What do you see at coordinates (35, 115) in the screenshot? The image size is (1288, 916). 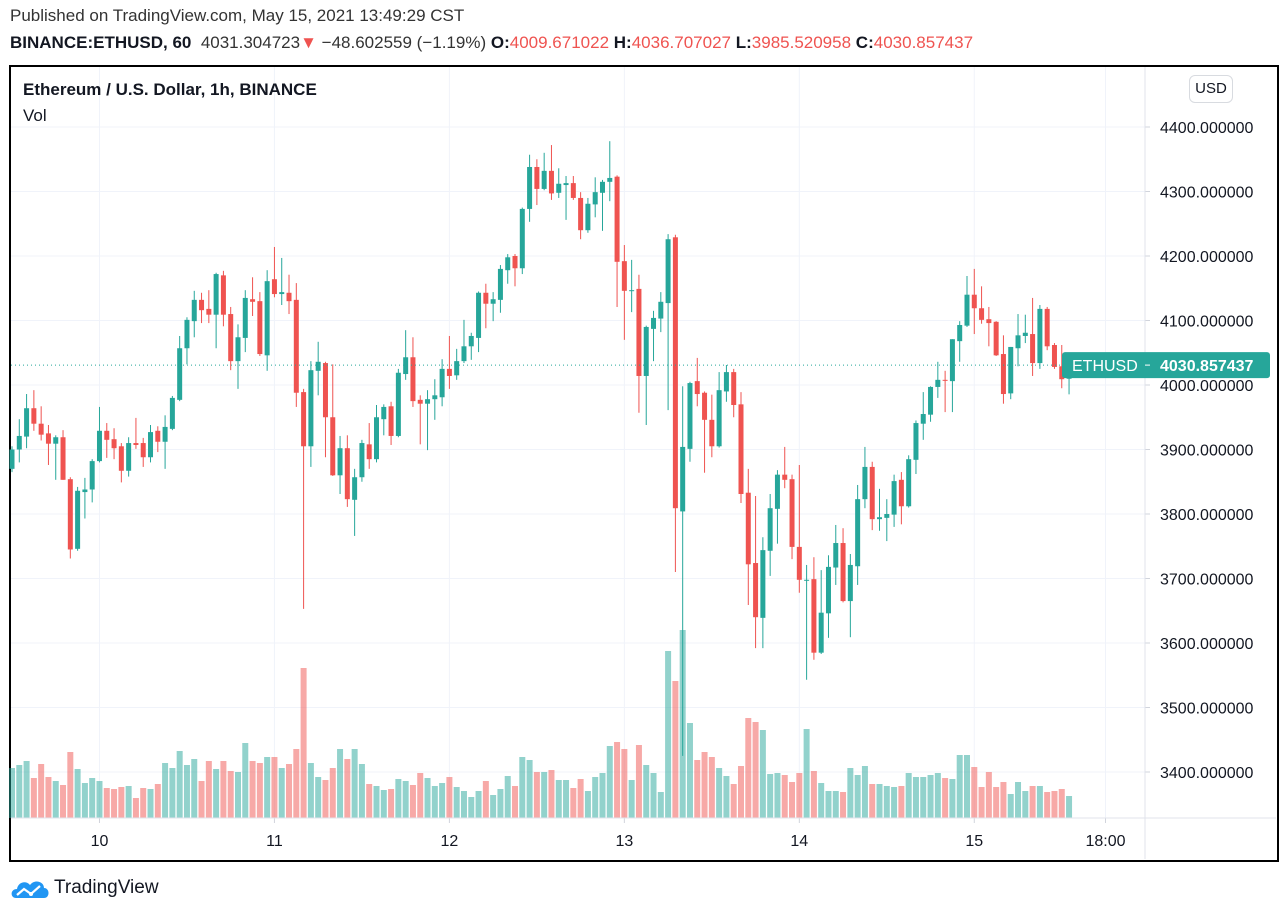 I see `volume-legend: Vol` at bounding box center [35, 115].